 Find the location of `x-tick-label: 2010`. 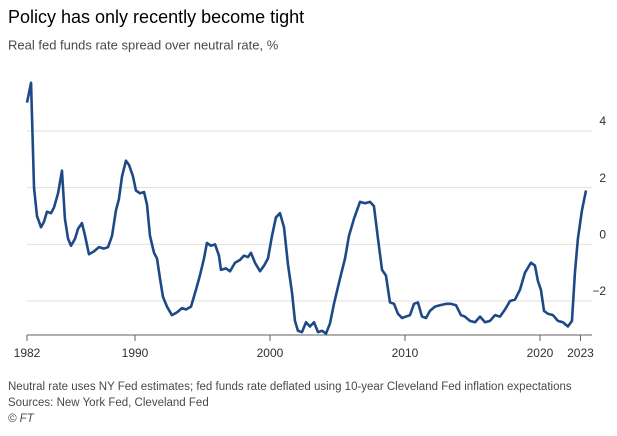

x-tick-label: 2010 is located at coordinates (405, 353).